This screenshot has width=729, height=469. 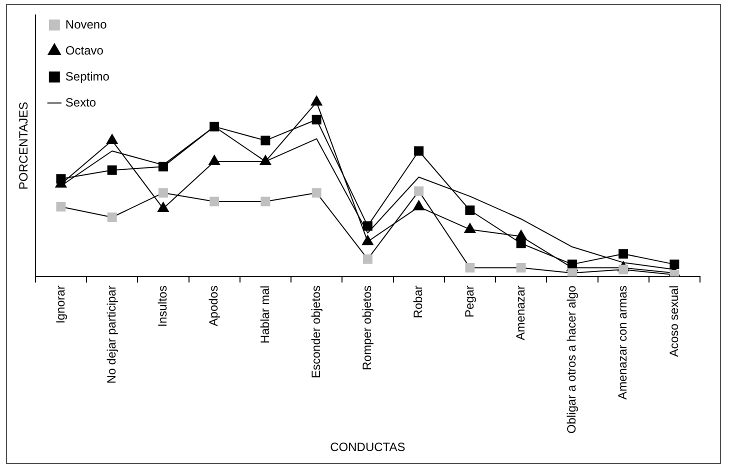 What do you see at coordinates (469, 302) in the screenshot?
I see `x-tick-label: Pegar` at bounding box center [469, 302].